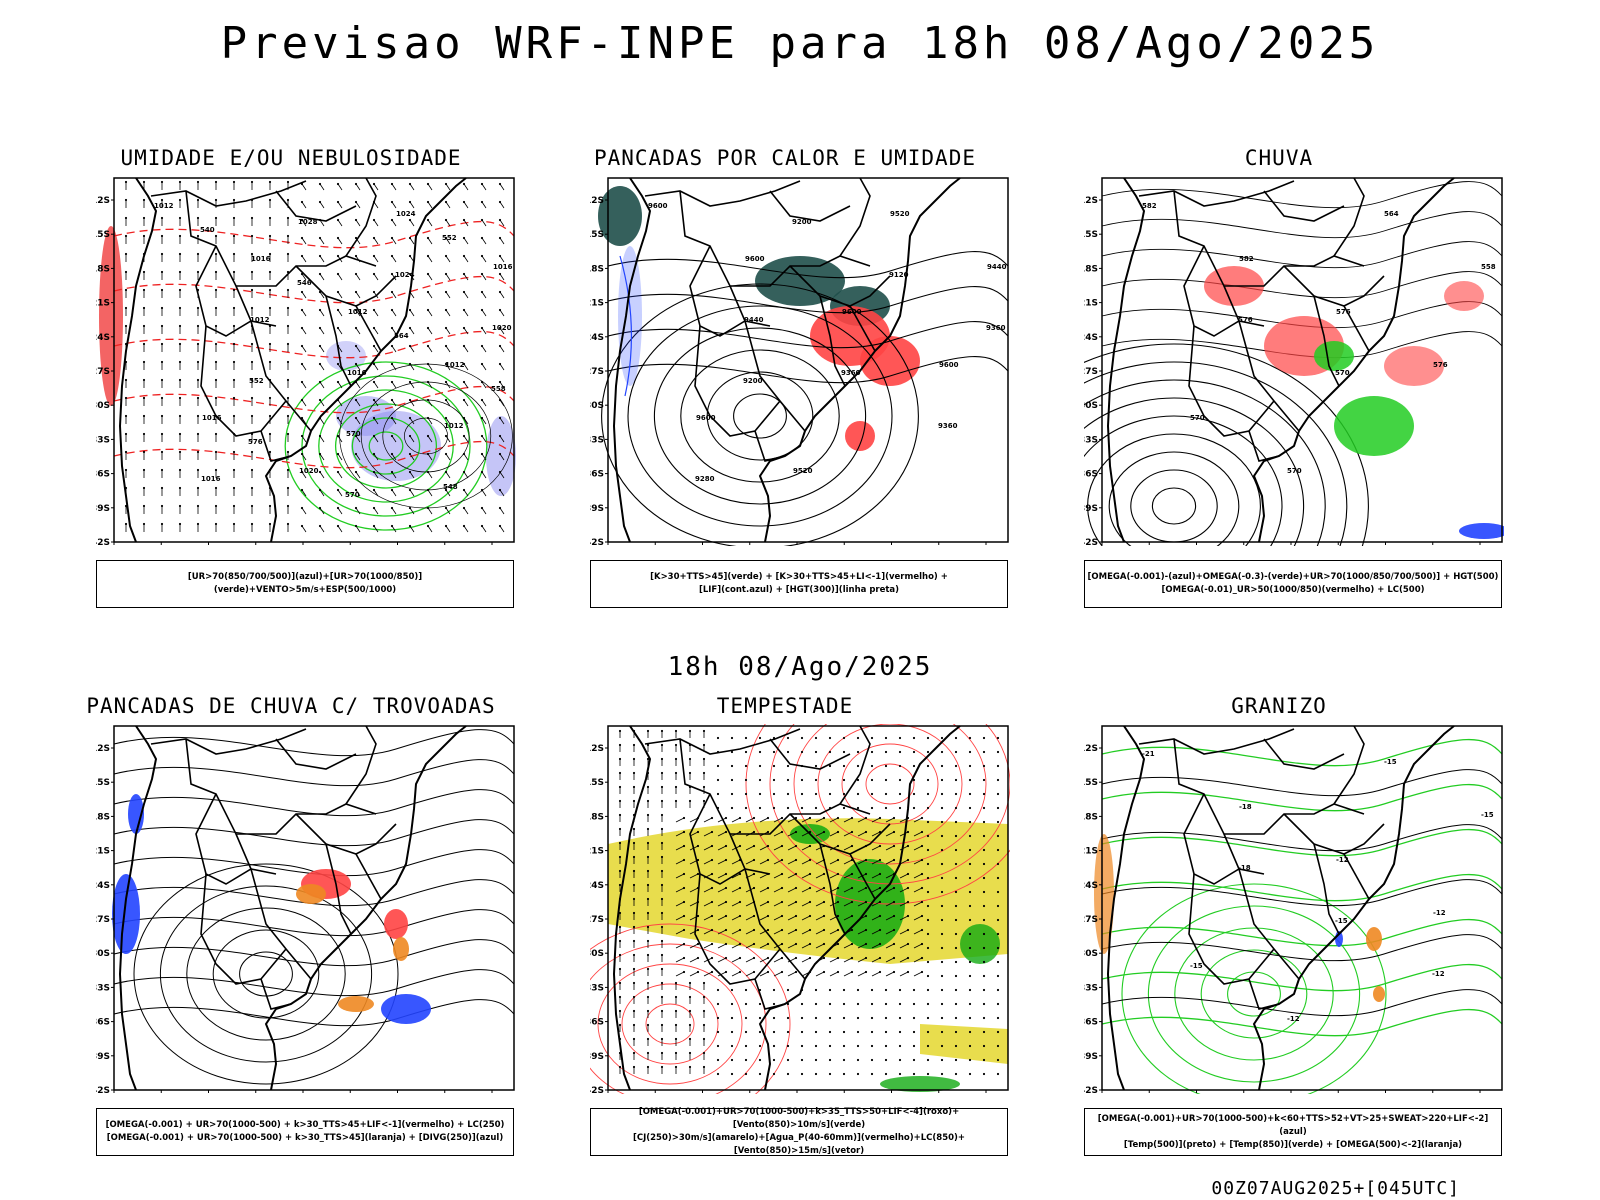  What do you see at coordinates (597, 542) in the screenshot?
I see `lat-label: 42S` at bounding box center [597, 542].